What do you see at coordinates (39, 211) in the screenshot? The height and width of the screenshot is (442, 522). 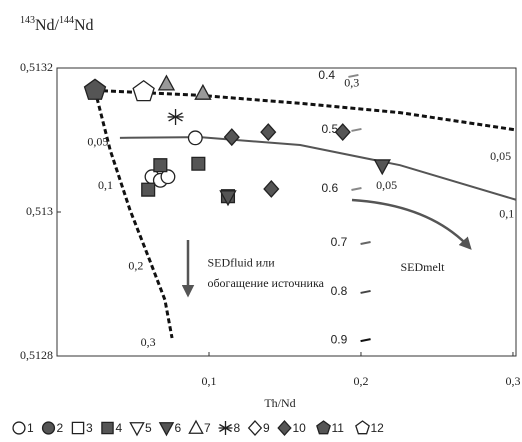 I see `y-tick-label: 0,513` at bounding box center [39, 211].